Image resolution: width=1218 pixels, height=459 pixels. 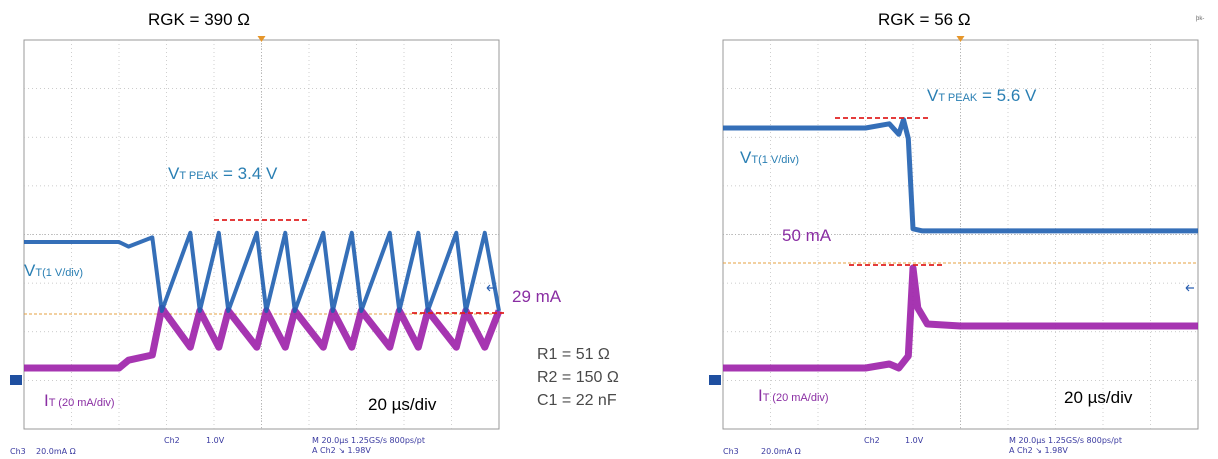 What do you see at coordinates (368, 440) in the screenshot?
I see `left-acq-line1: M 20.0µs 1.25GS/s 800ps/pt` at bounding box center [368, 440].